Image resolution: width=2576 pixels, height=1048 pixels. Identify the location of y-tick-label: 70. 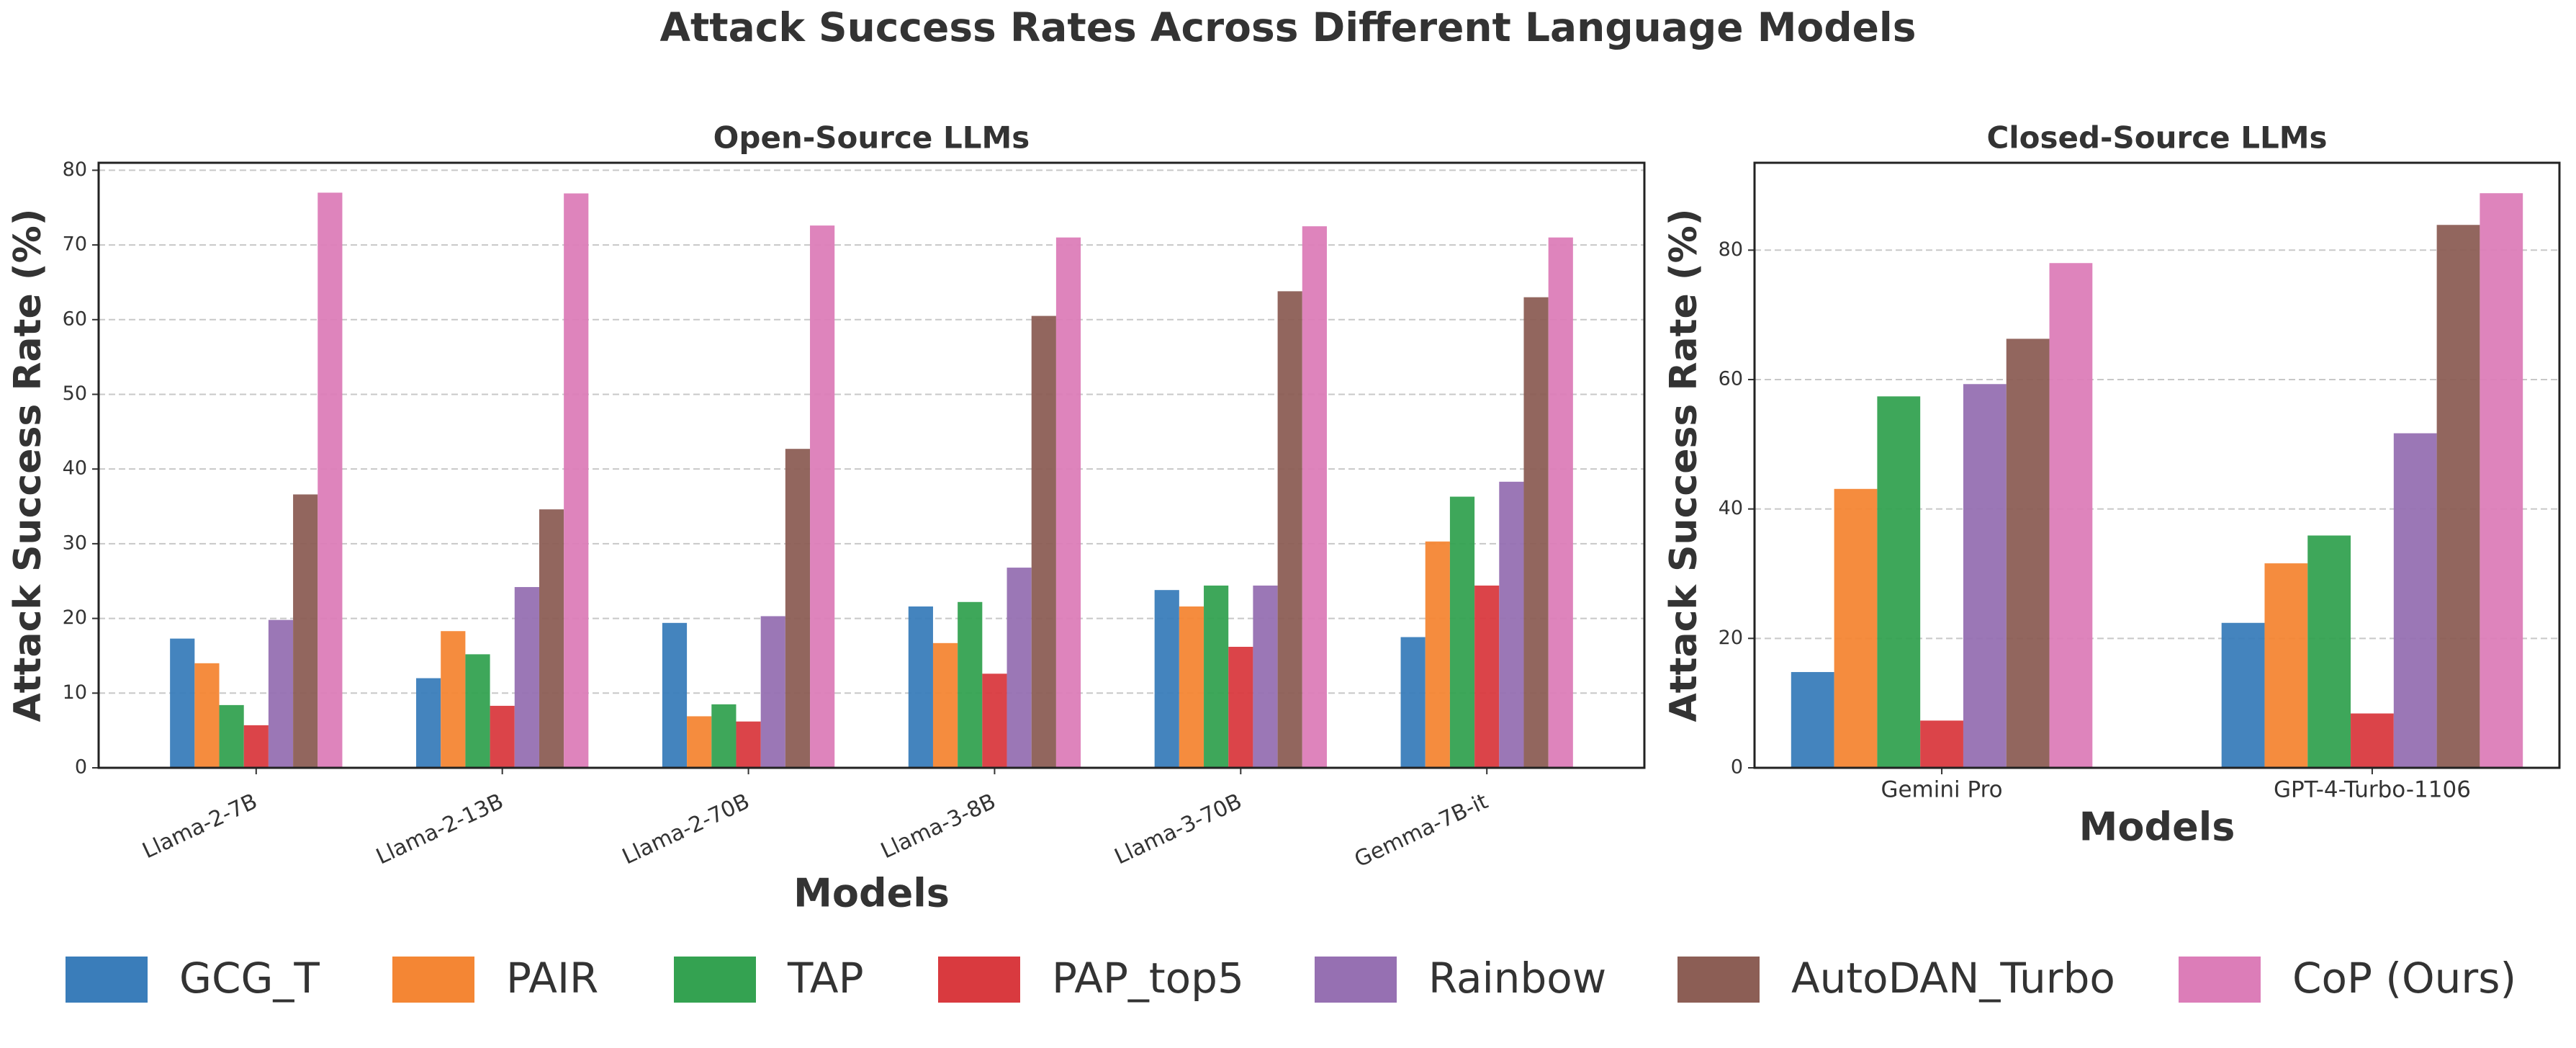
(75, 244).